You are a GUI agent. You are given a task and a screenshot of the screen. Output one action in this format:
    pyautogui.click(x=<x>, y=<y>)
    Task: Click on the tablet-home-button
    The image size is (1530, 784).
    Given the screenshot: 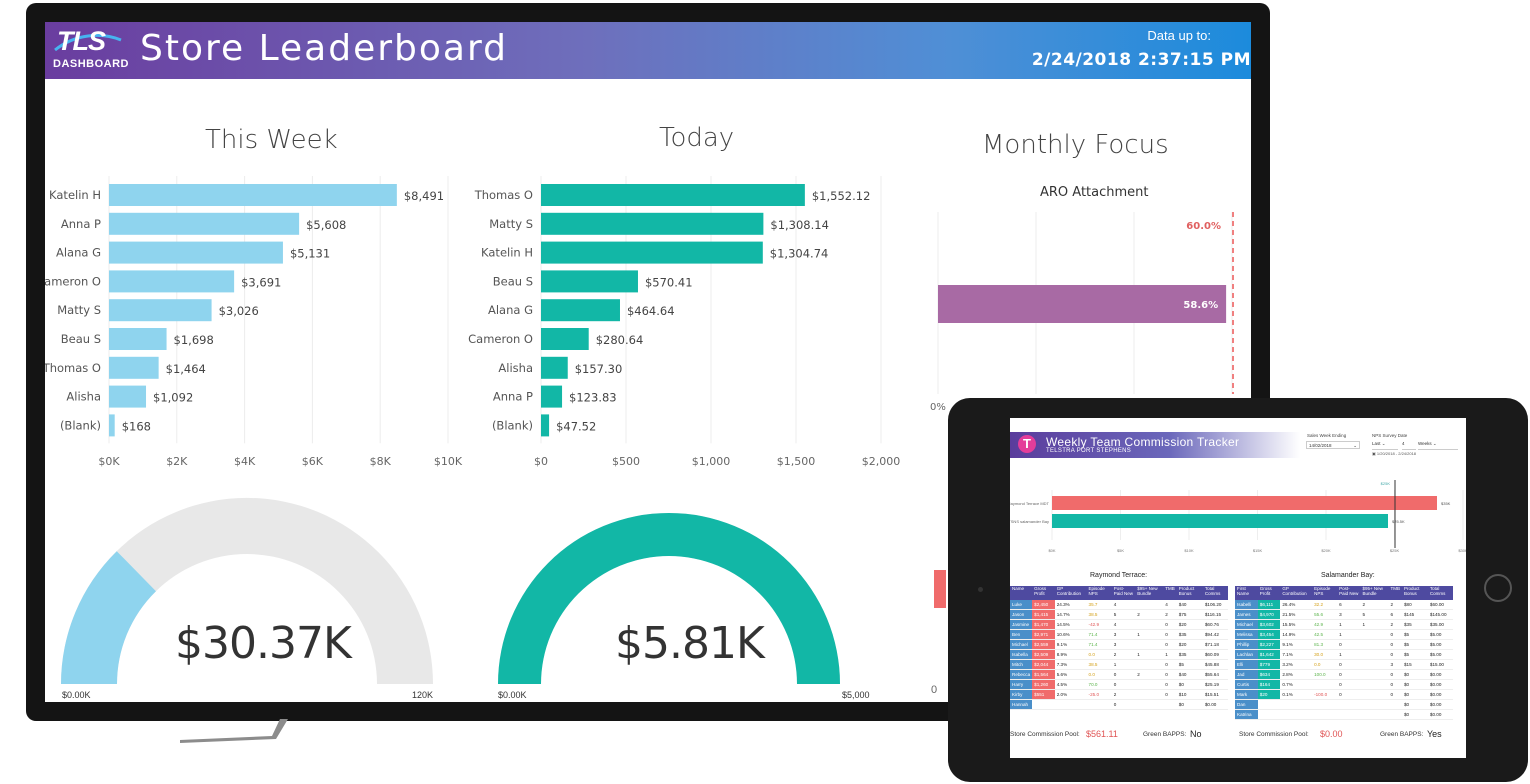 What is the action you would take?
    pyautogui.click(x=1498, y=588)
    